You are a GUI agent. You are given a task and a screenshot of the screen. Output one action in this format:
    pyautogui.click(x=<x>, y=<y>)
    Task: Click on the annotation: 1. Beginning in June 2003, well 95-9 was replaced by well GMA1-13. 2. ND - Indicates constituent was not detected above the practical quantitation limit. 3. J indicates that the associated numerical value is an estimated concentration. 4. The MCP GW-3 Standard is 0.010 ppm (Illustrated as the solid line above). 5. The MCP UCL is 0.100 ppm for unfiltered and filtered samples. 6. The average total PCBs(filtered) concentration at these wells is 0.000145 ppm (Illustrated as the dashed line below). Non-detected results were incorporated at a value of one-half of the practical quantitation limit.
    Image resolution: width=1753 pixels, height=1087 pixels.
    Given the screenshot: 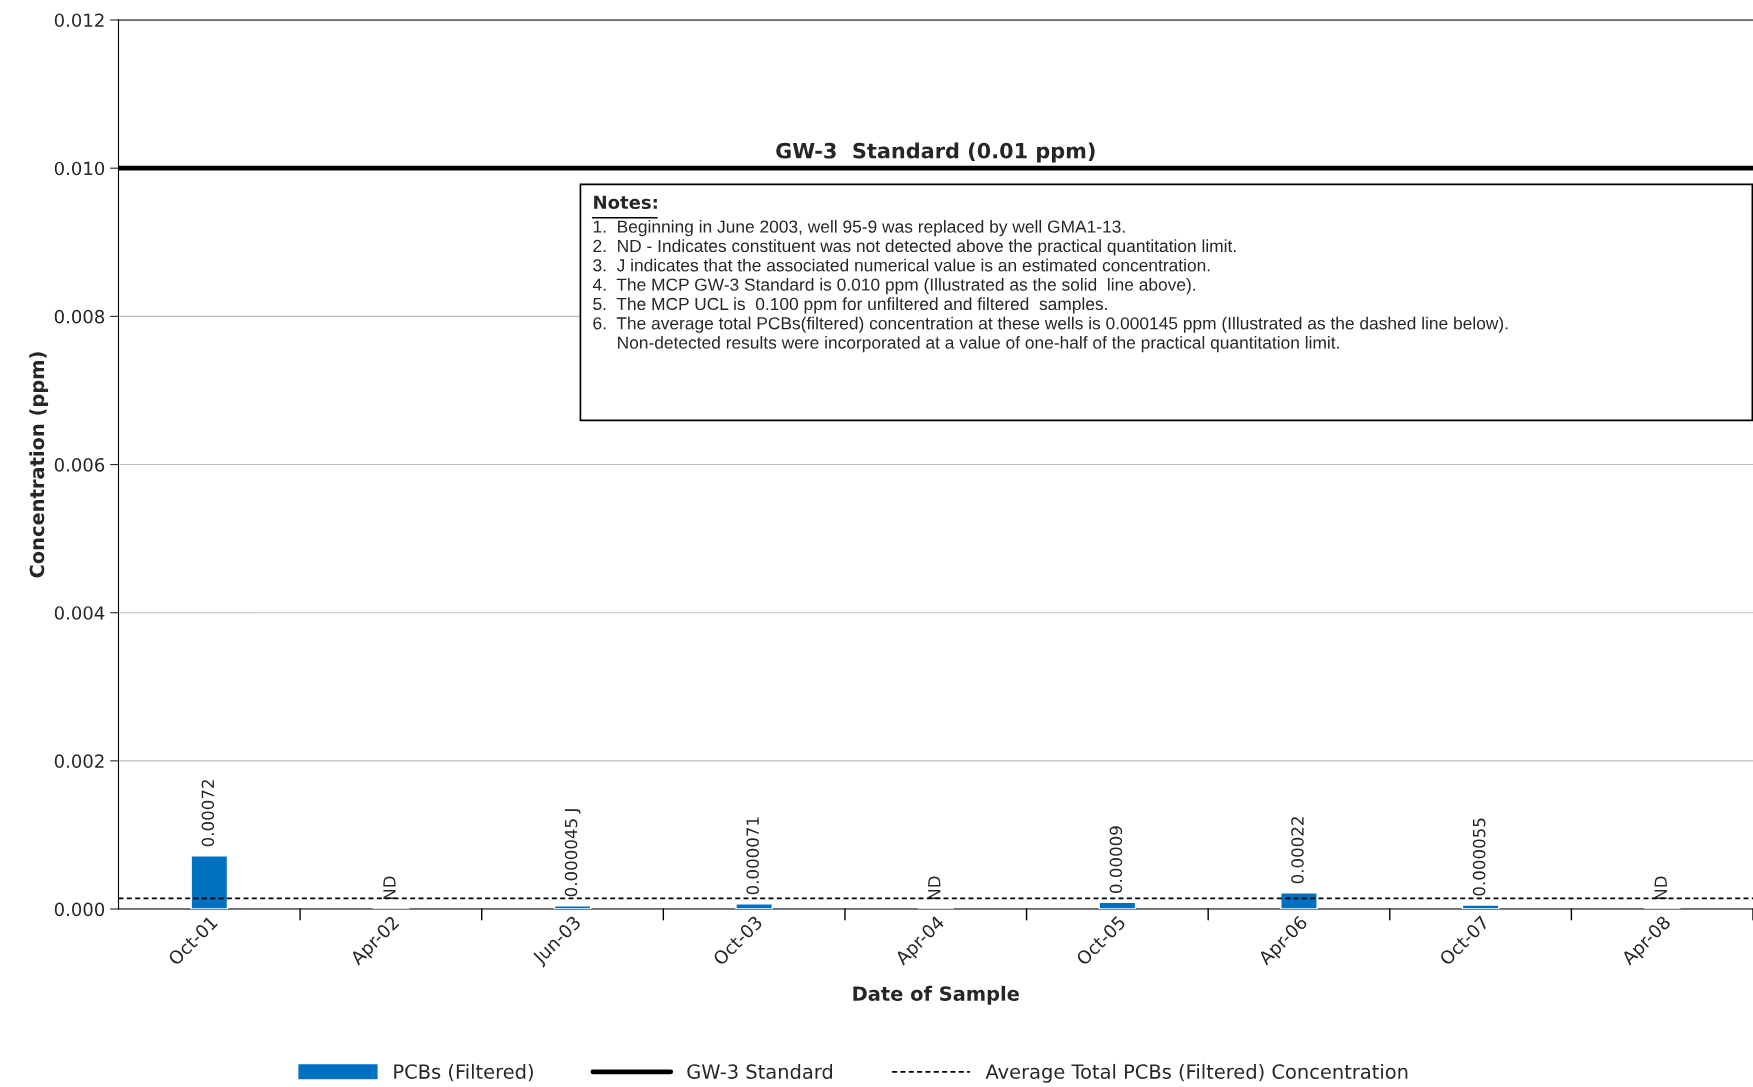 What is the action you would take?
    pyautogui.click(x=1050, y=286)
    